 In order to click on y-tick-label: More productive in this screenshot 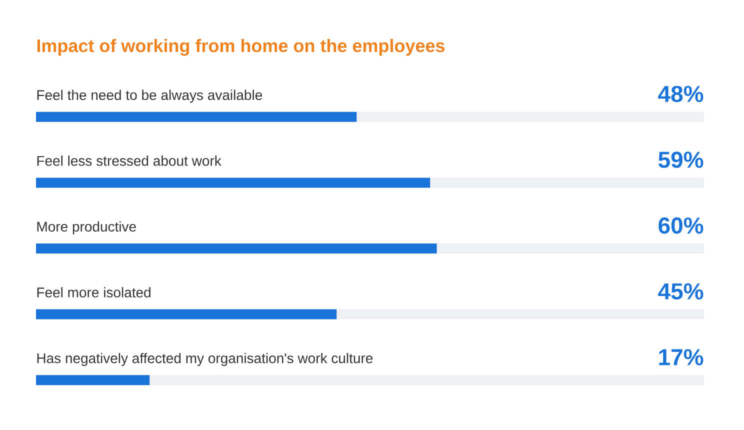, I will do `click(86, 227)`.